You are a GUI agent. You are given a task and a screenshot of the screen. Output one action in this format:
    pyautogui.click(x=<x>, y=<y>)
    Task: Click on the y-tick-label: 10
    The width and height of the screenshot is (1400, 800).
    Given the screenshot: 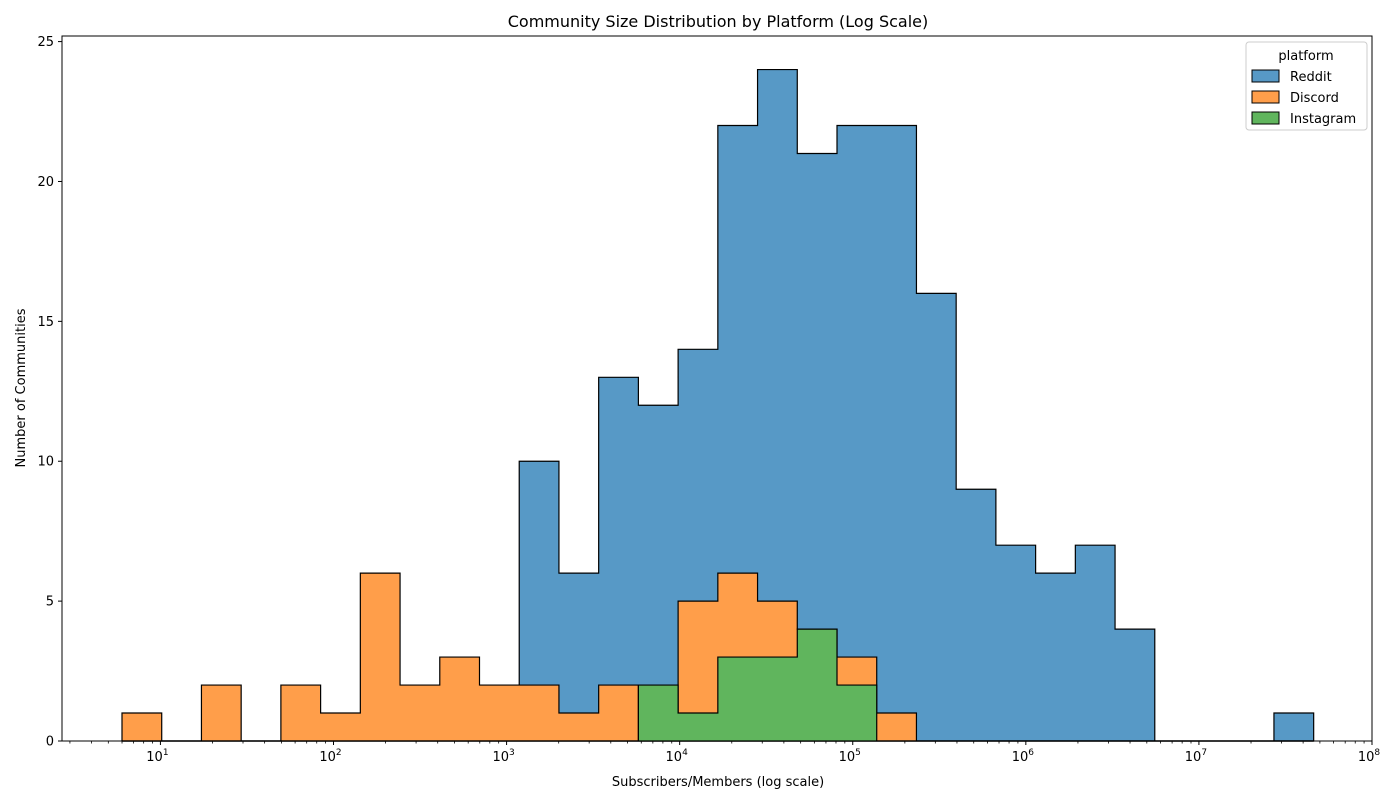 What is the action you would take?
    pyautogui.click(x=45, y=462)
    